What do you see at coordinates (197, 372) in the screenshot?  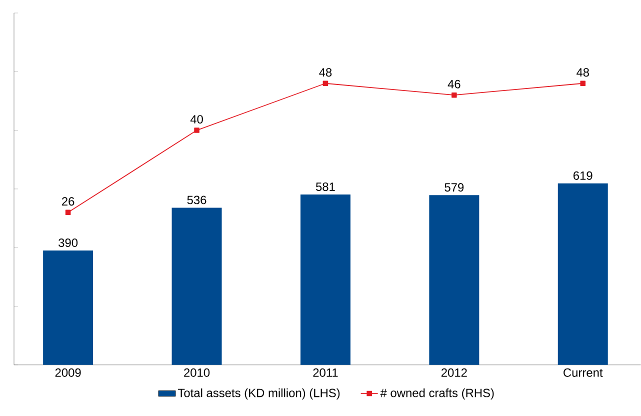 I see `x-tick-label: 2010` at bounding box center [197, 372].